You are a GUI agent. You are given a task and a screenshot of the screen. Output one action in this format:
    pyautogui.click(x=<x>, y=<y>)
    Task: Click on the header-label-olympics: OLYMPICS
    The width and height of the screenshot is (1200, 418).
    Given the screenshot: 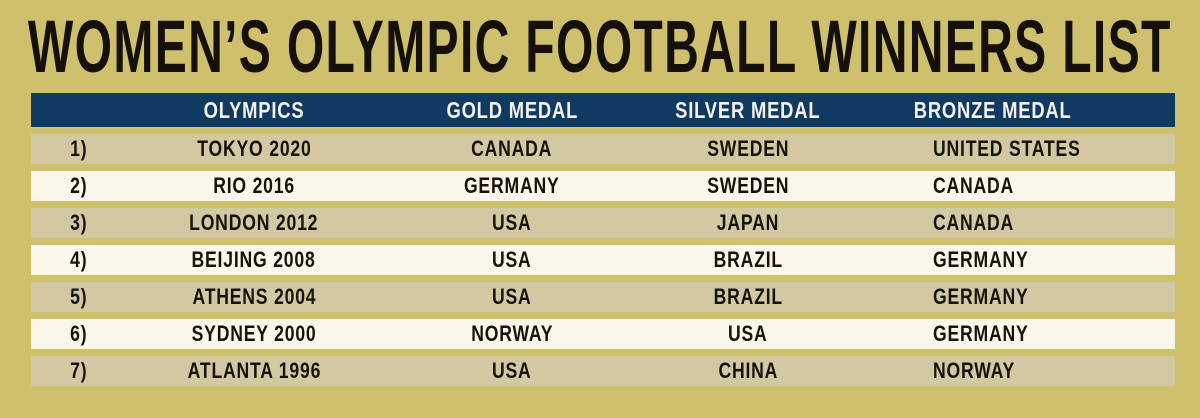 What is the action you would take?
    pyautogui.click(x=254, y=109)
    